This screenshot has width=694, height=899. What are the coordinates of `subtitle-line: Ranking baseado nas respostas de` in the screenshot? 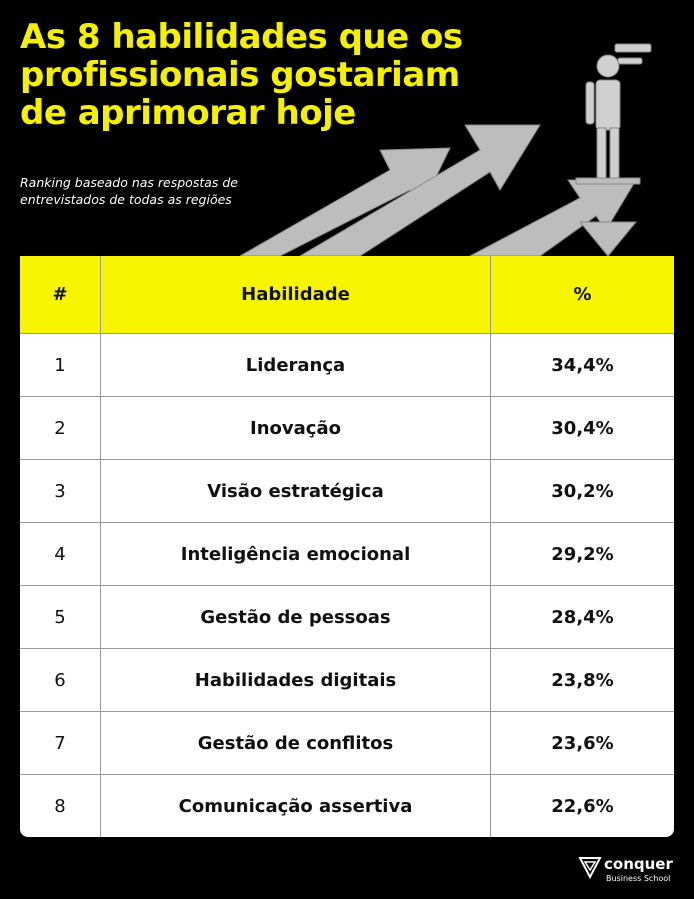 It's located at (129, 182).